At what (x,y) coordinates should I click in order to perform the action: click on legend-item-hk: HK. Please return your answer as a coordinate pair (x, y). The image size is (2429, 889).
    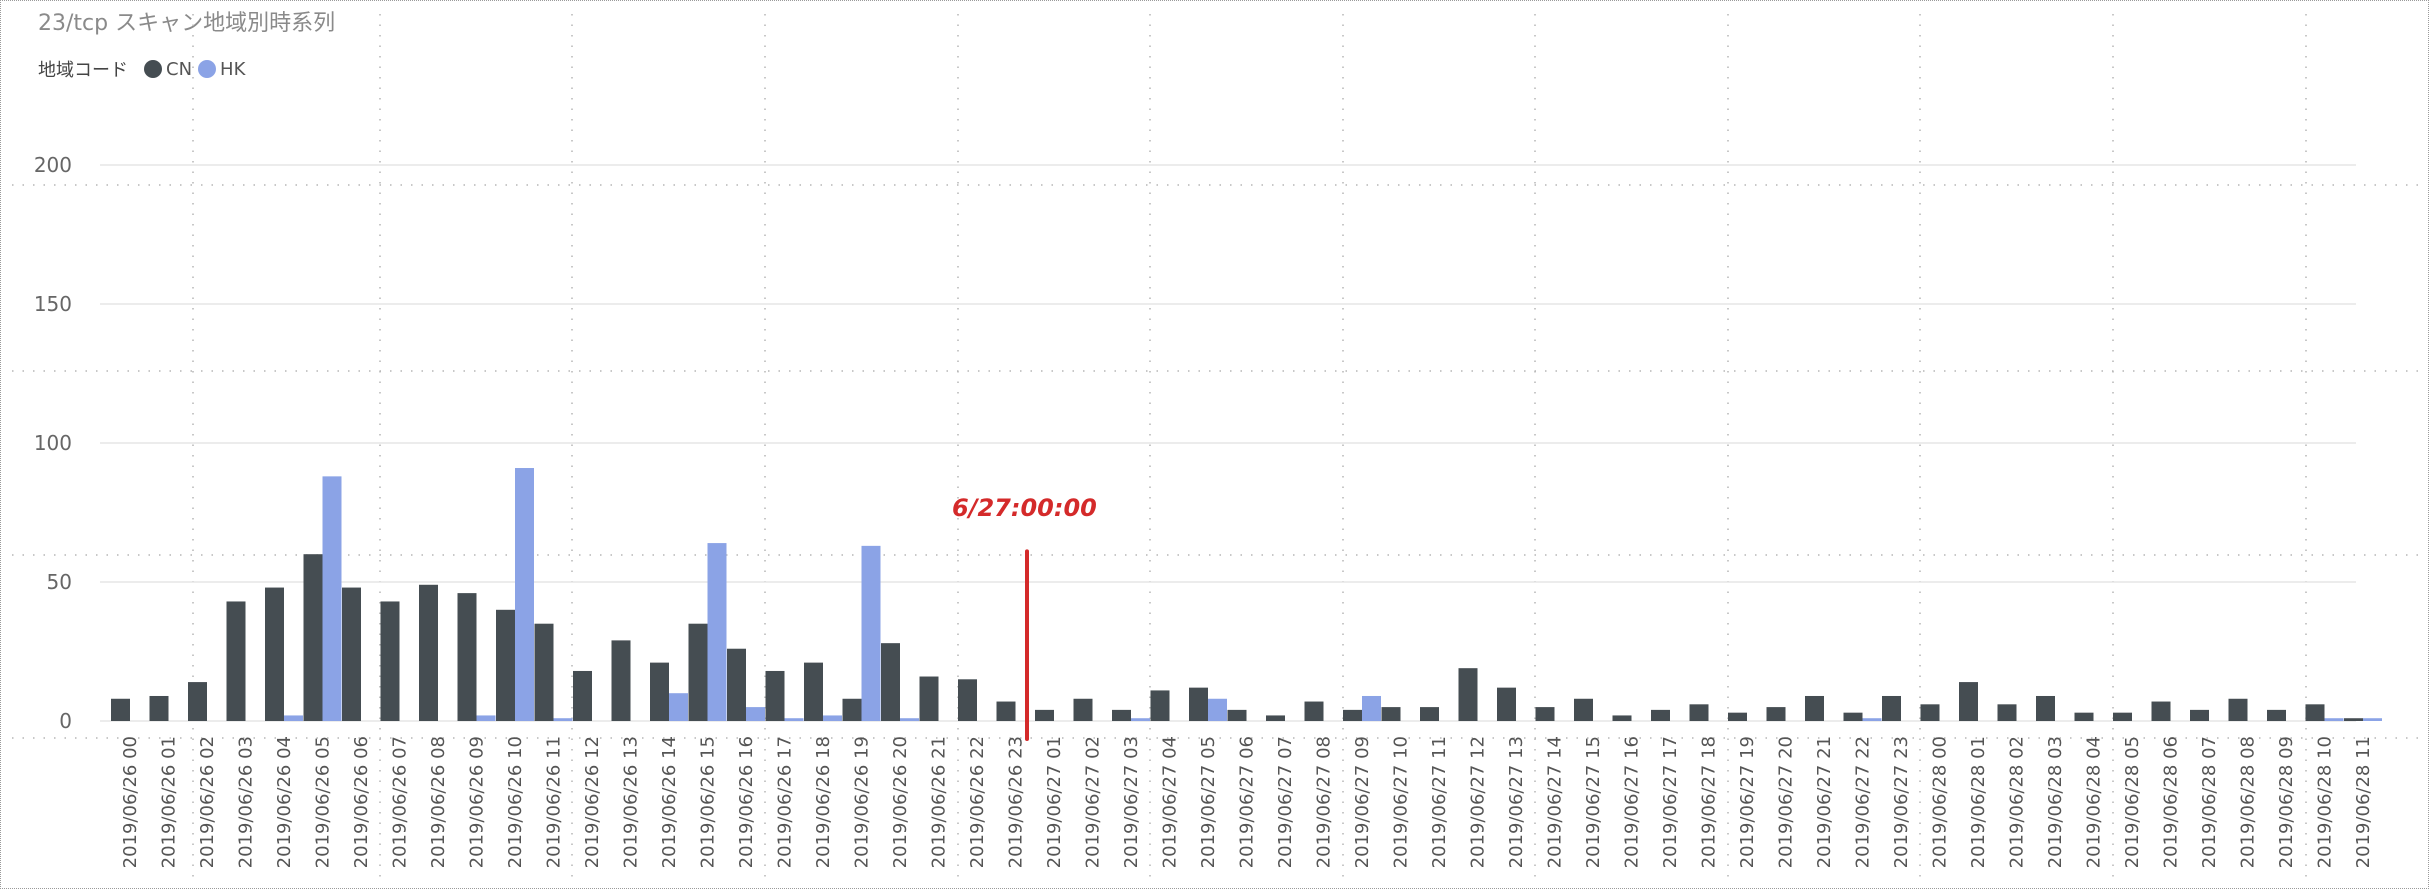
    Looking at the image, I should click on (221, 69).